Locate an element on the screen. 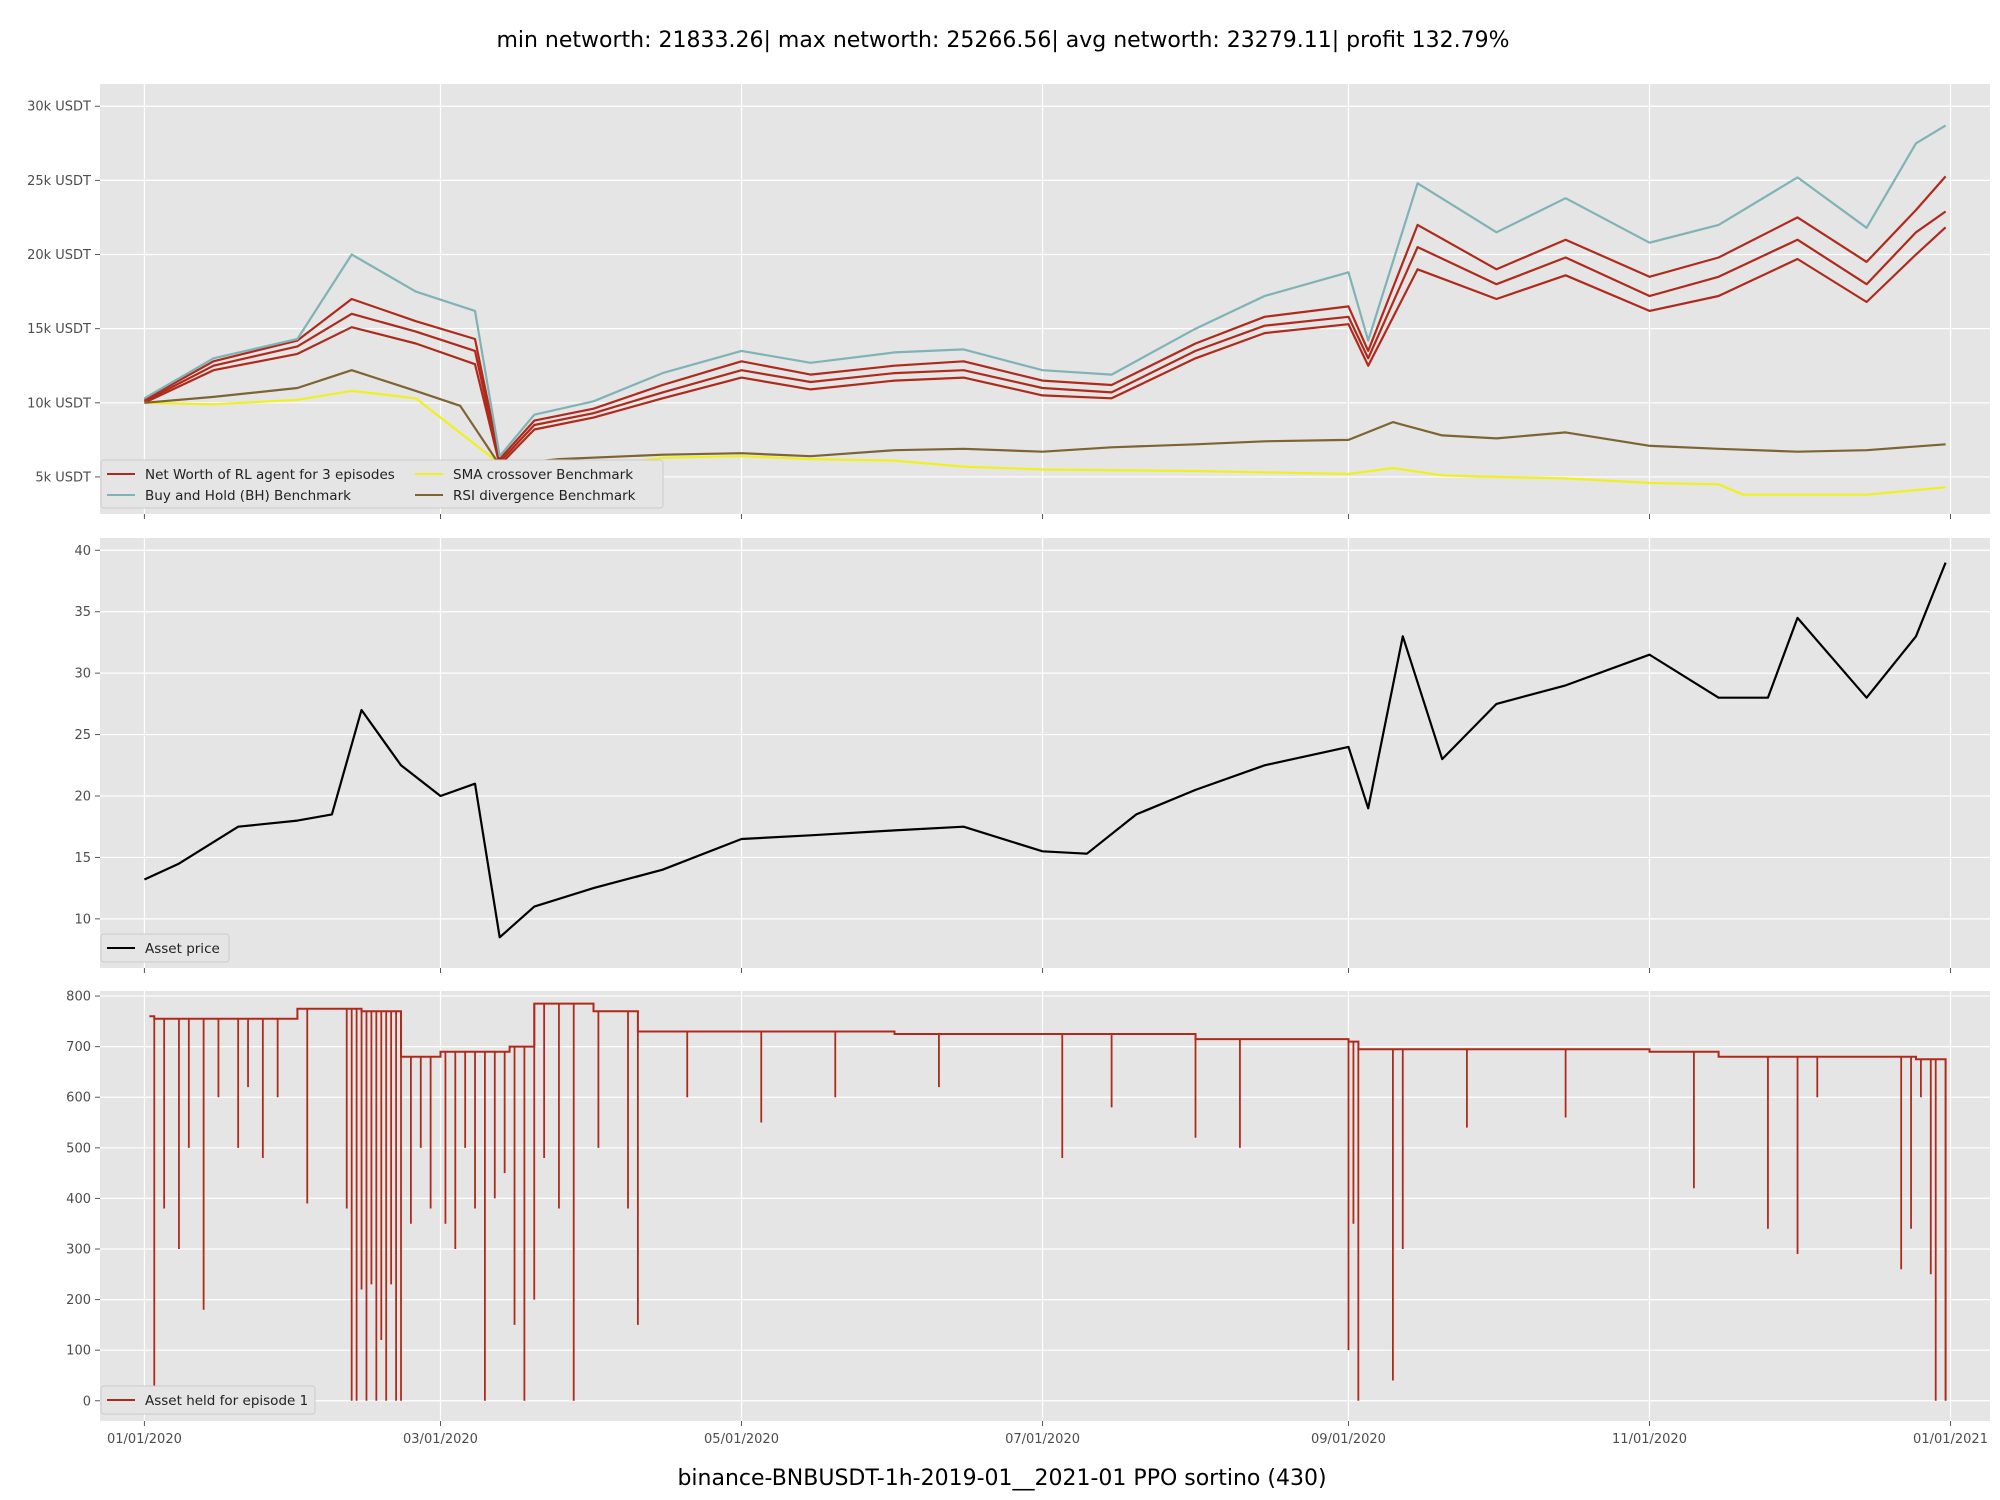 This screenshot has width=2000, height=1500. y-tick-label: 10k USDT is located at coordinates (59, 403).